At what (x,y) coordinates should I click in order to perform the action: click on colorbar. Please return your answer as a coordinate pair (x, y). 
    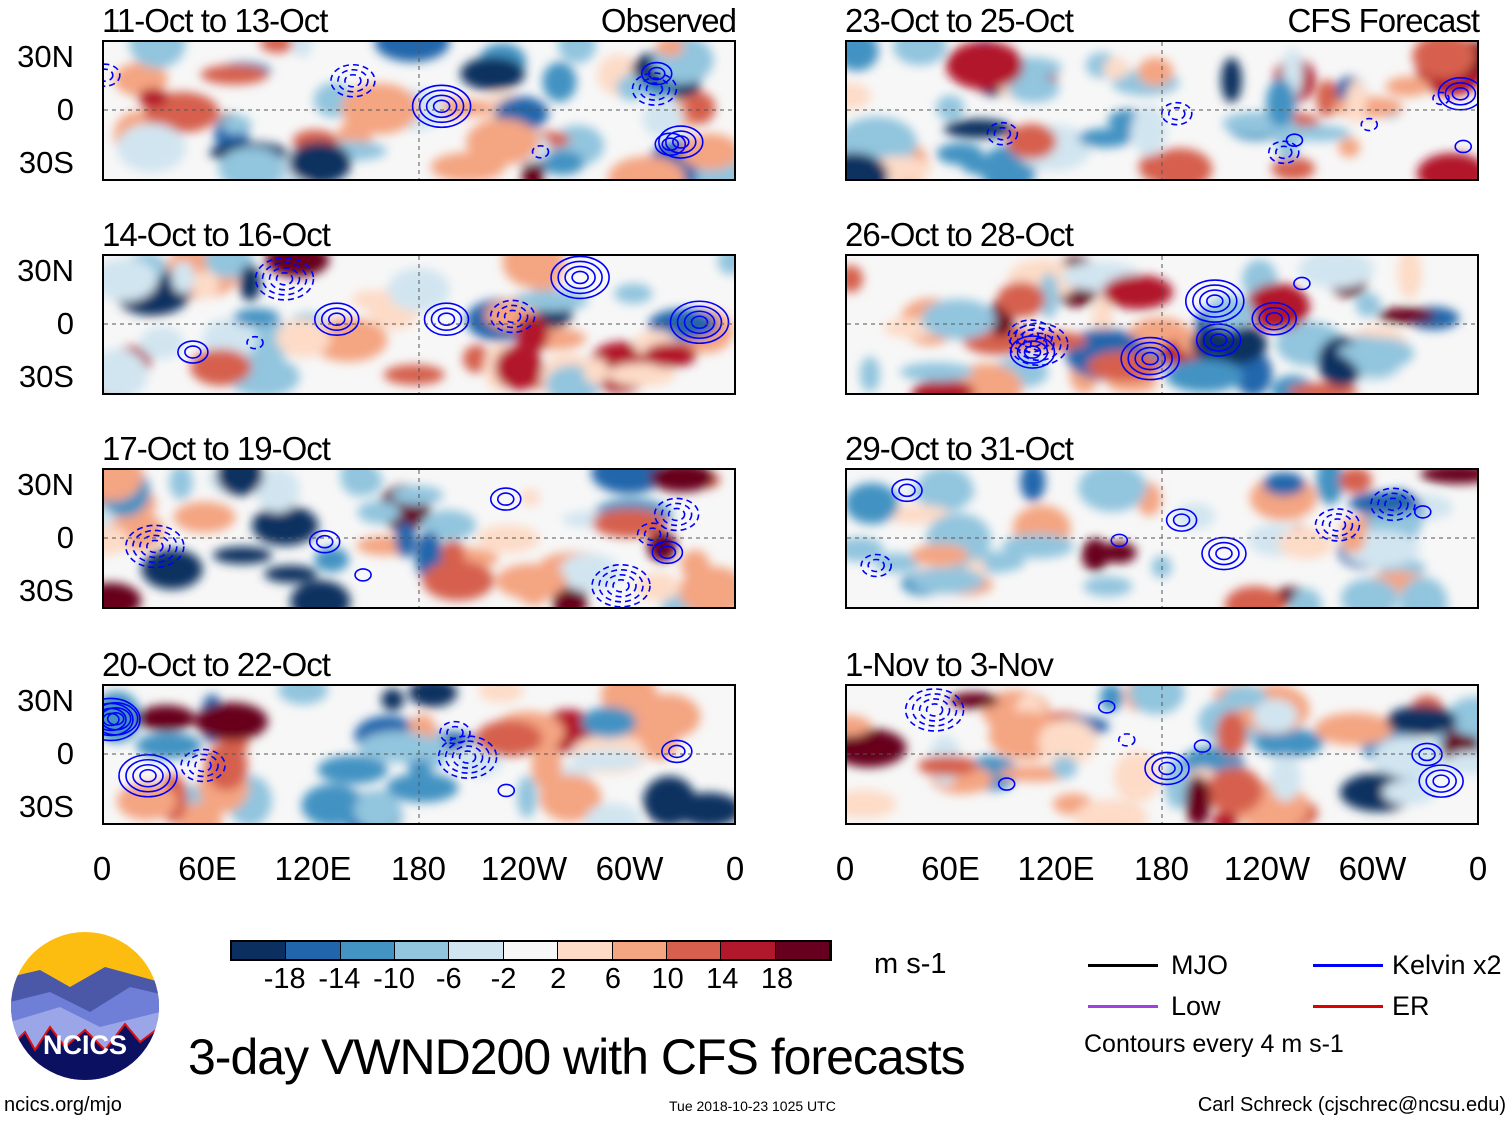
    Looking at the image, I should click on (531, 950).